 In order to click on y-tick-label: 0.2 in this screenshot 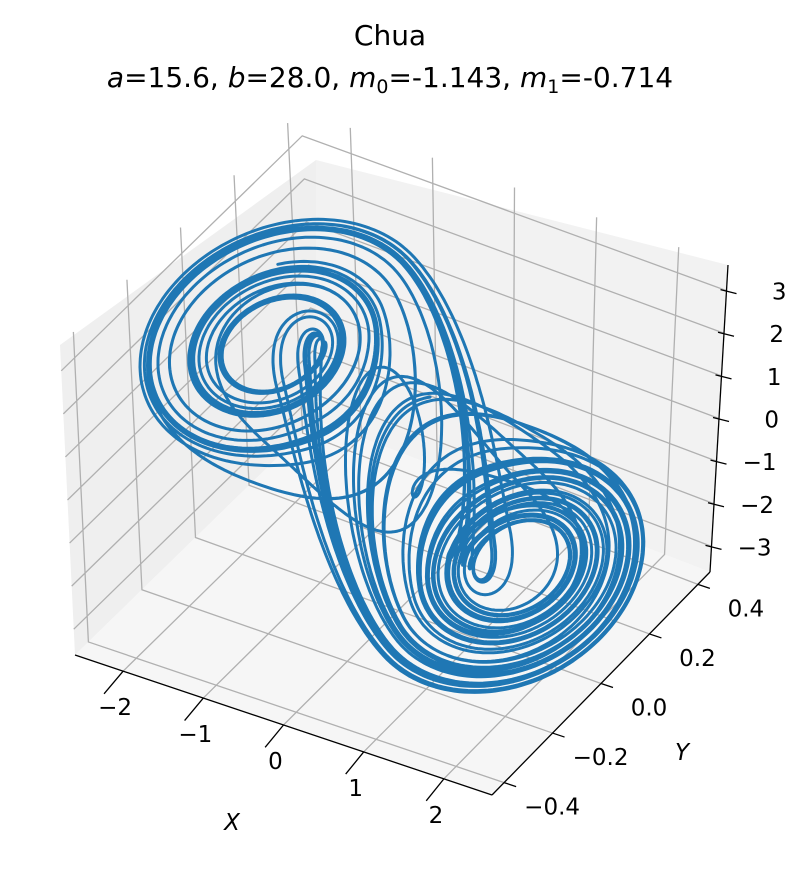, I will do `click(697, 659)`.